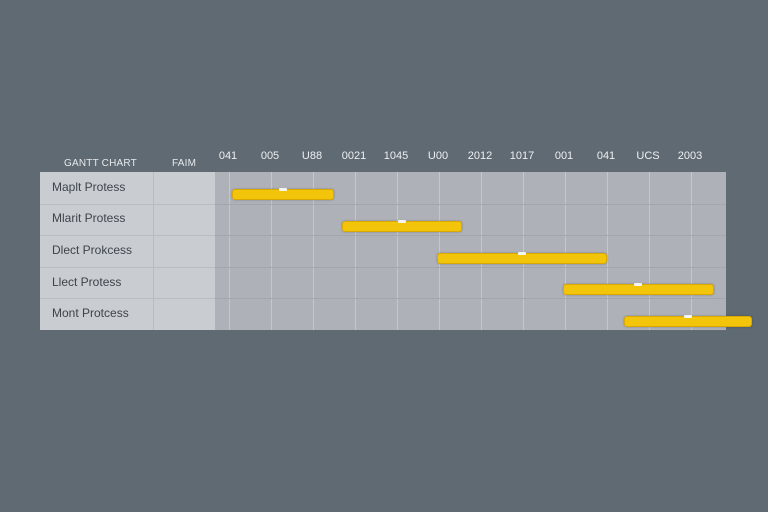 The height and width of the screenshot is (512, 768). Describe the element at coordinates (396, 156) in the screenshot. I see `tick-label: 1045` at that location.